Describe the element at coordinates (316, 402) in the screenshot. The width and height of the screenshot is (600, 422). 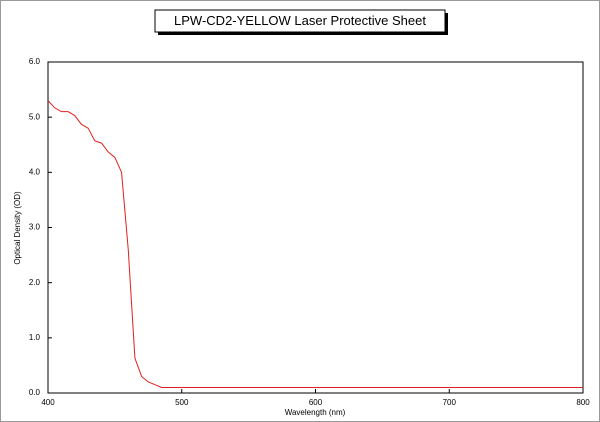
I see `x-tick-label: 600` at that location.